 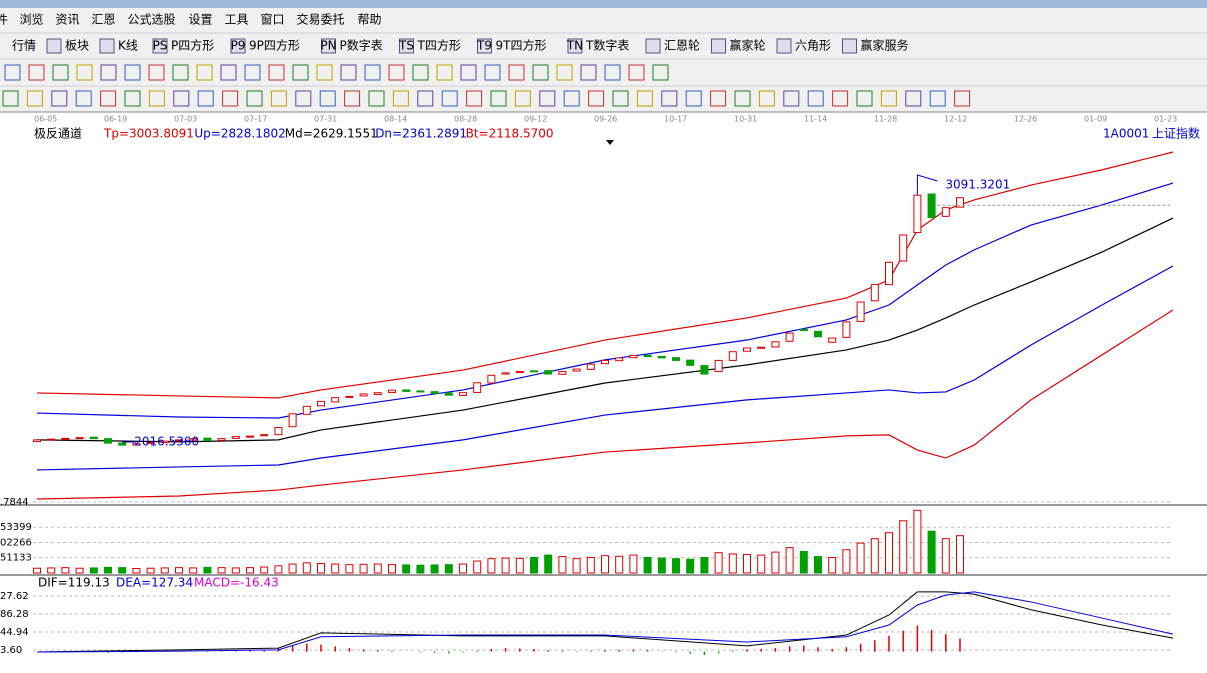 What do you see at coordinates (748, 45) in the screenshot?
I see `toolbar-label: 赢家轮` at bounding box center [748, 45].